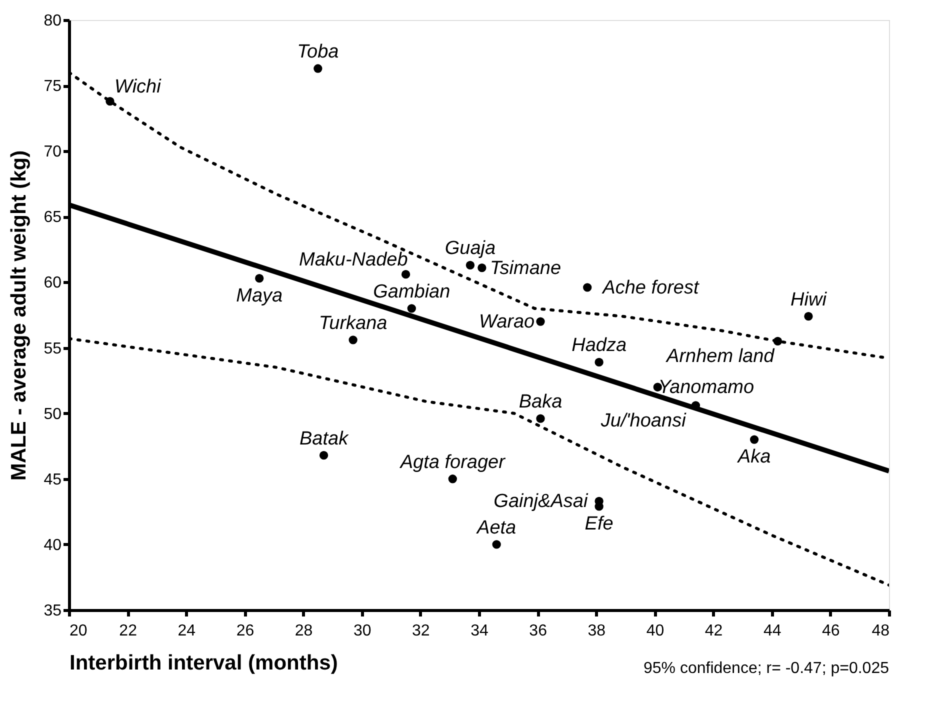  What do you see at coordinates (651, 287) in the screenshot?
I see `series-label: Ache forest` at bounding box center [651, 287].